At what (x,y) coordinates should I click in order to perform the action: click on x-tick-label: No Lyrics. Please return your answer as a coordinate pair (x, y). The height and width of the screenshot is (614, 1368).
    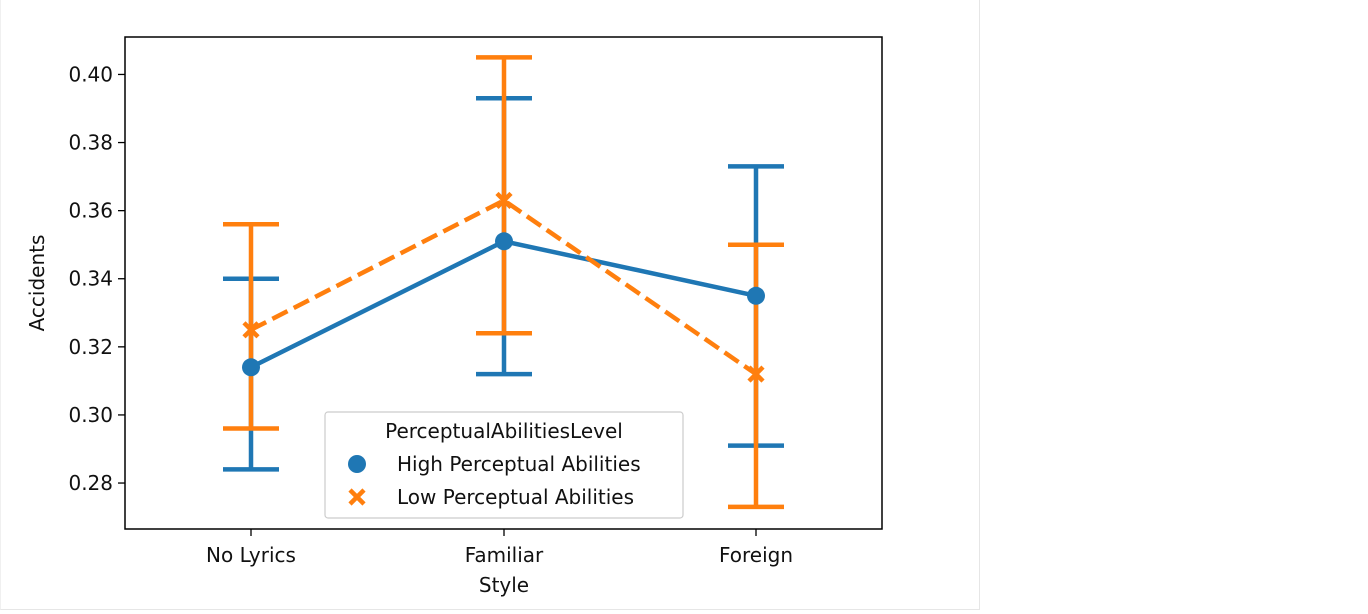
    Looking at the image, I should click on (251, 555).